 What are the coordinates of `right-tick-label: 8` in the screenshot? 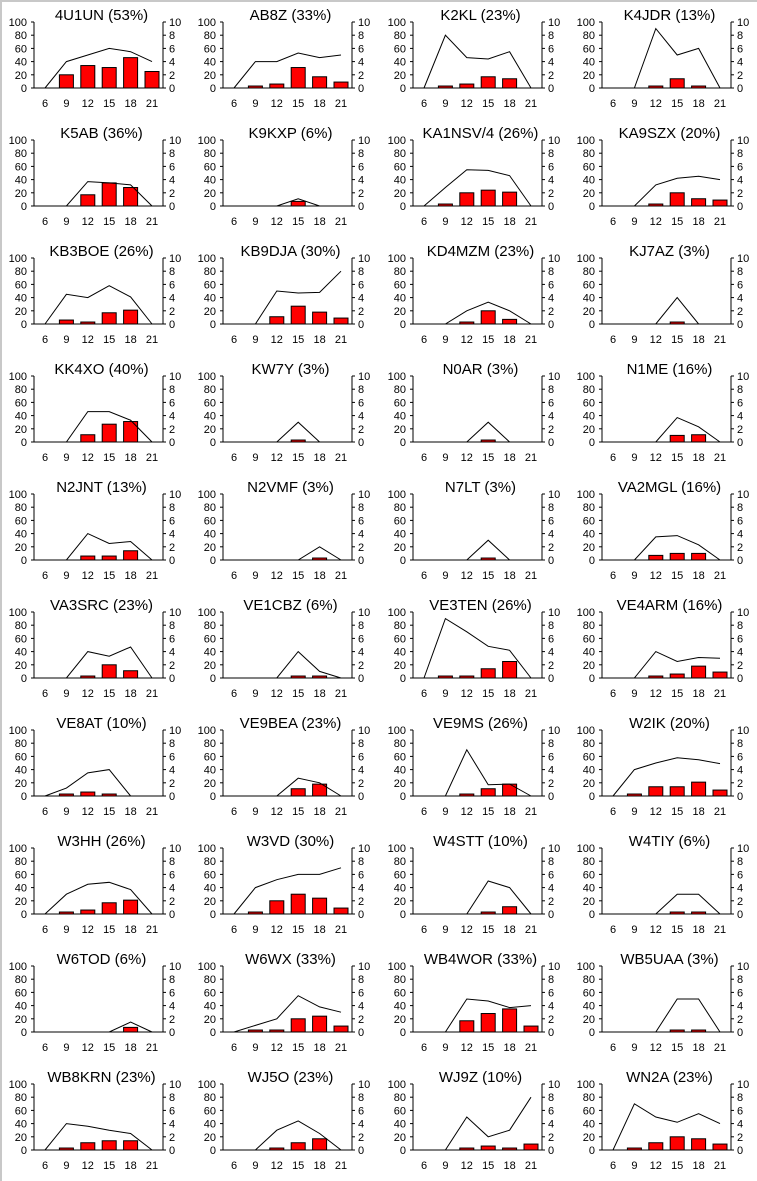 It's located at (361, 1098).